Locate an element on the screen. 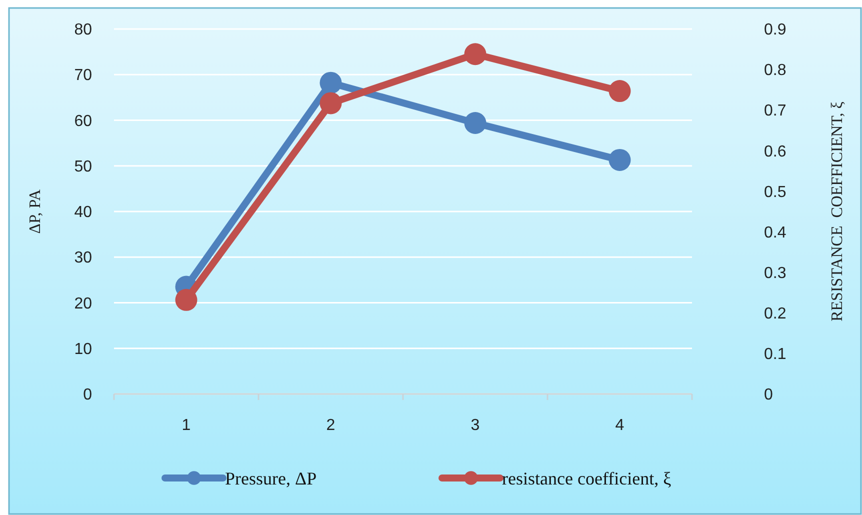  y2-tick-label: 0.7 is located at coordinates (775, 111).